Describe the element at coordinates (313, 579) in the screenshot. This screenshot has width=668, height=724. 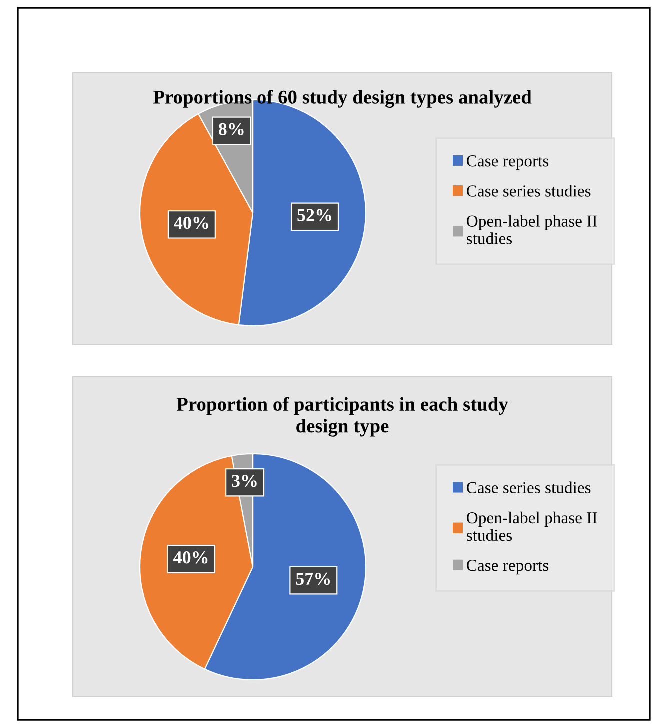
I see `data-label: 57%` at that location.